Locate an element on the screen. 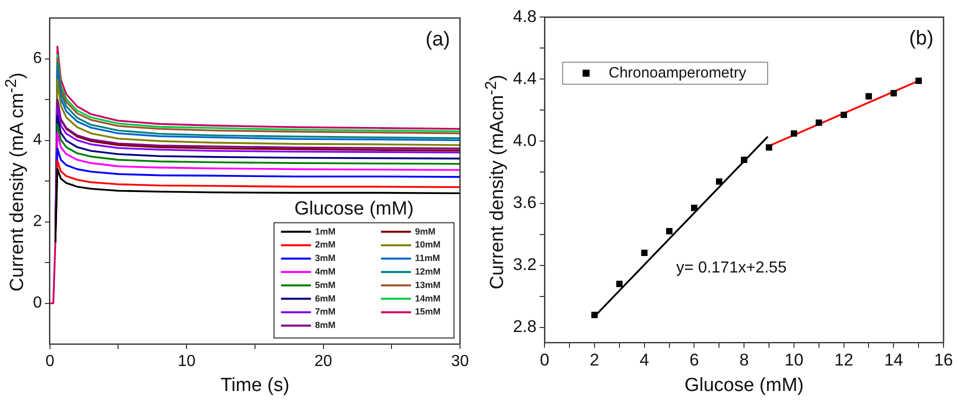  legend-label: 3mM is located at coordinates (325, 258).